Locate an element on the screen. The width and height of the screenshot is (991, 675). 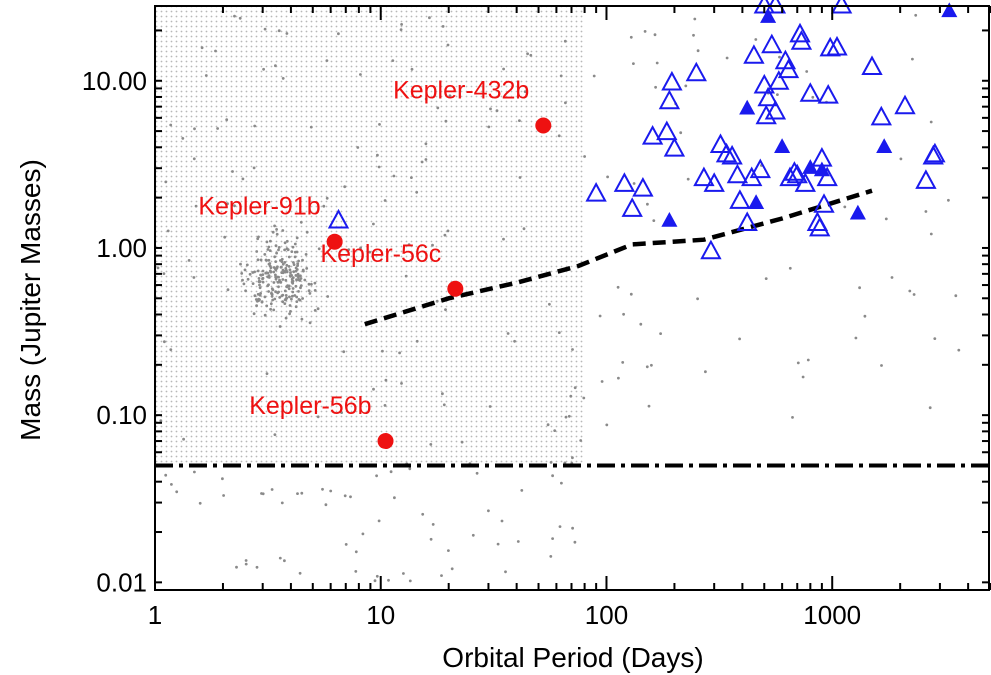
filled-triangle-series is located at coordinates (809, 114).